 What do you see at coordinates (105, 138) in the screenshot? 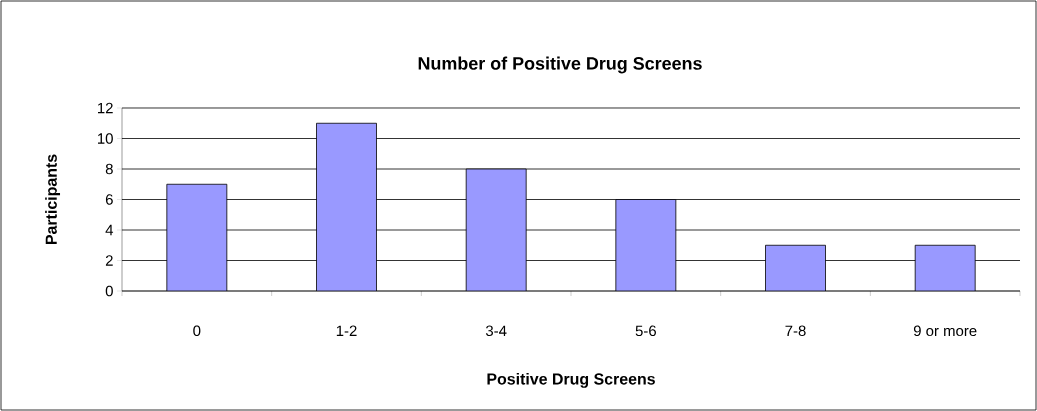
I see `y-tick-label: 10` at bounding box center [105, 138].